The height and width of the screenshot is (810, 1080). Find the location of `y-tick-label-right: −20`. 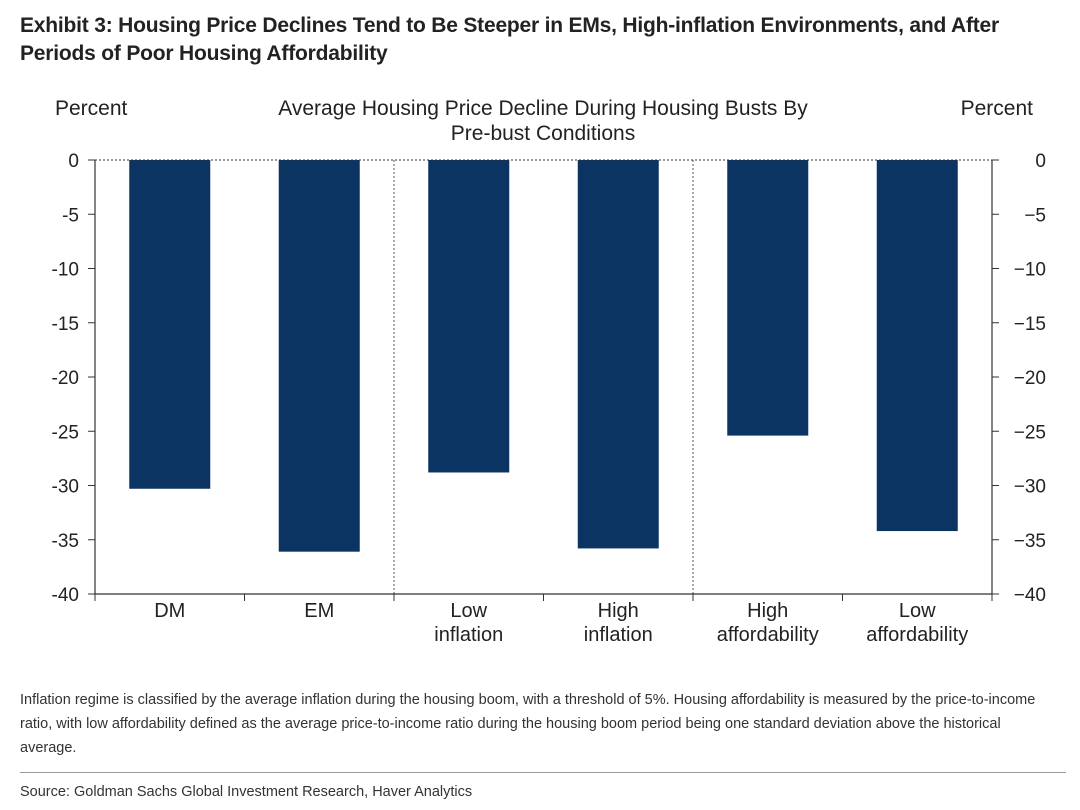

y-tick-label-right: −20 is located at coordinates (1030, 378).